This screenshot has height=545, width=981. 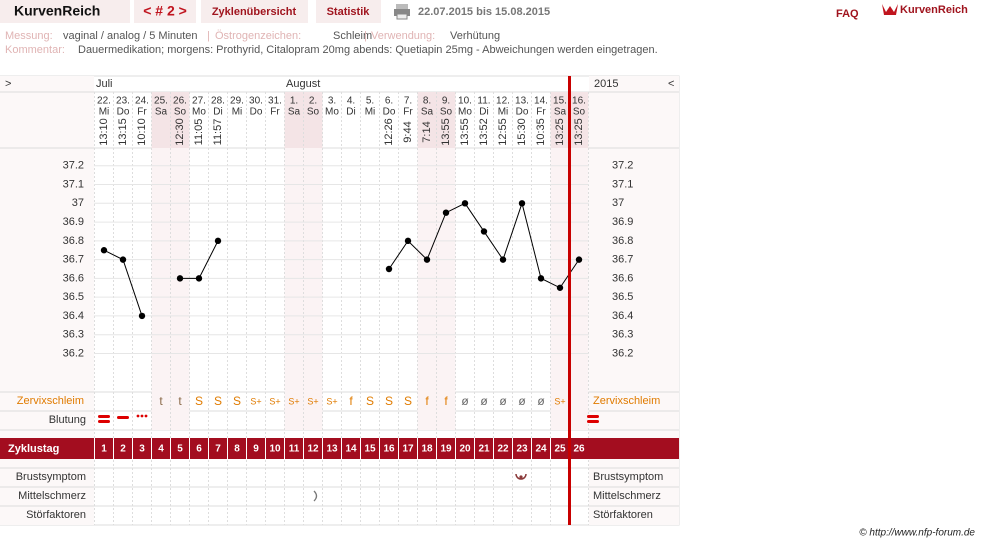 I want to click on cycle-day: 2, so click(x=123, y=449).